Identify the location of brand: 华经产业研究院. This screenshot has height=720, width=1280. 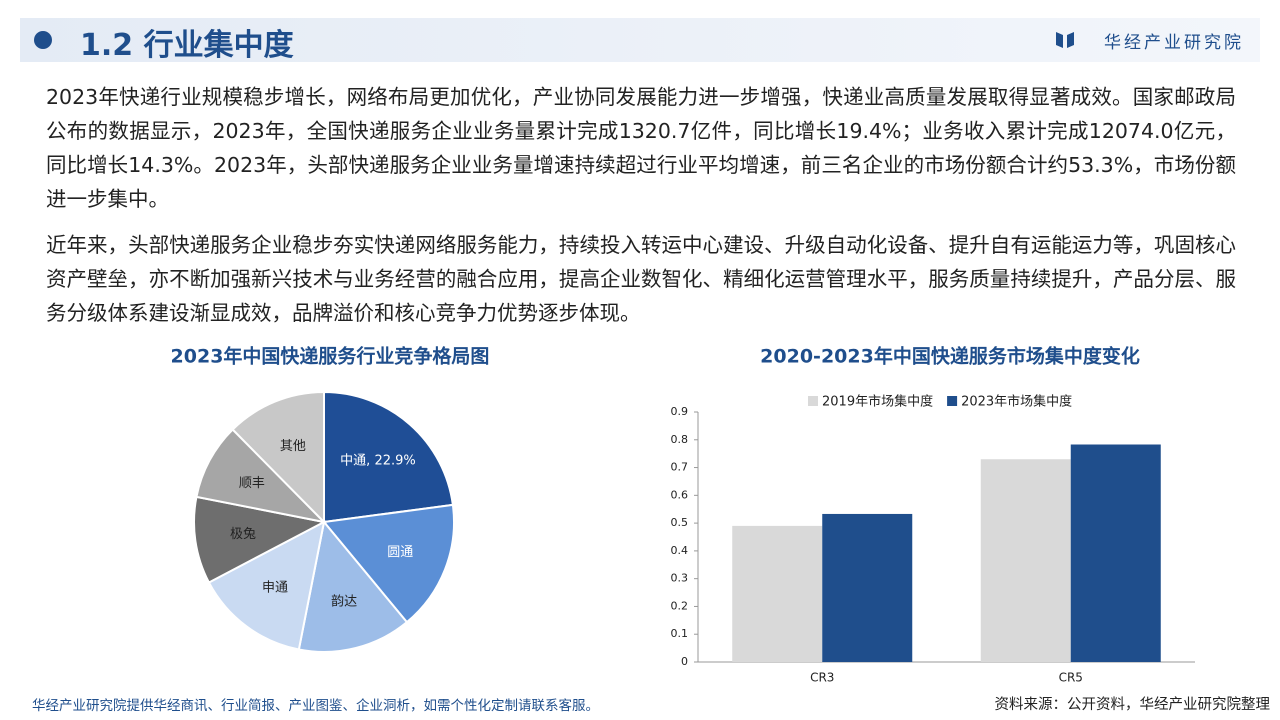
(1174, 43).